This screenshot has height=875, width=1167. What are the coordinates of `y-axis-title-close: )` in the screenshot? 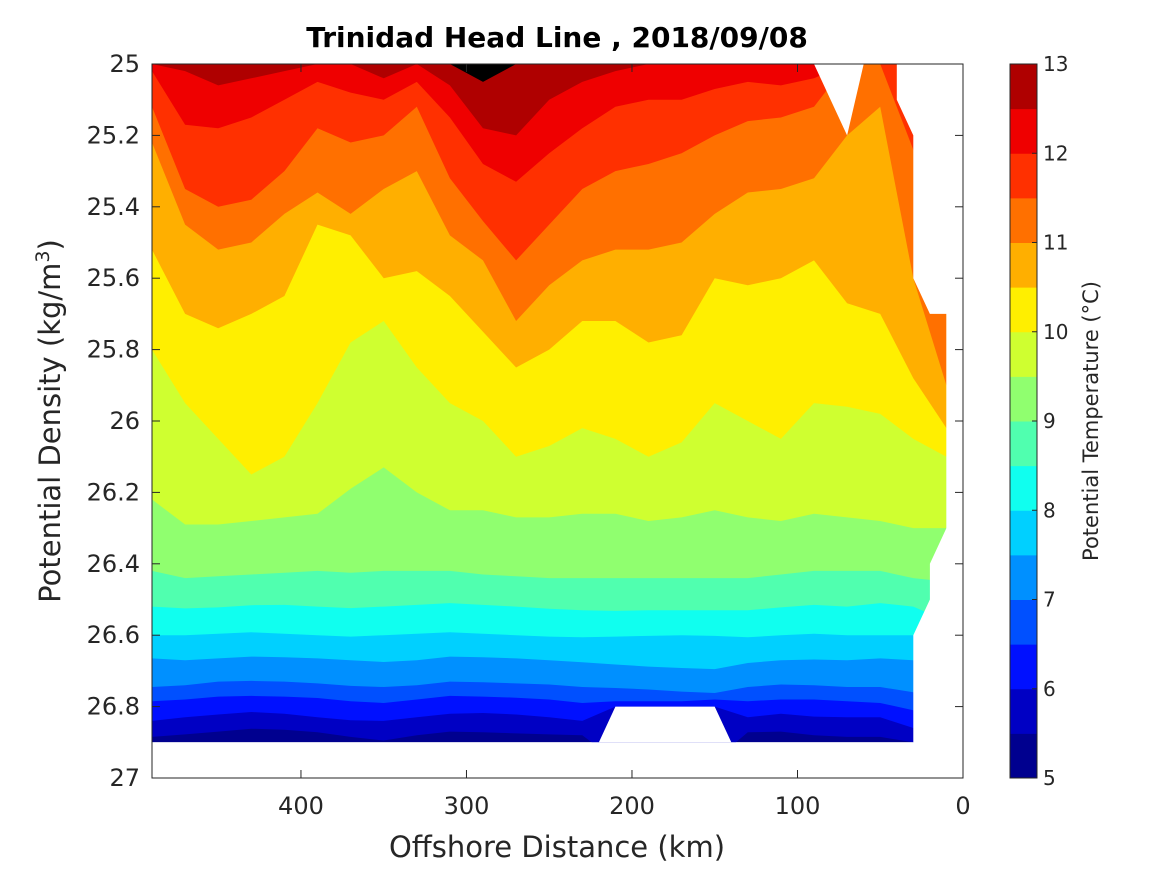 It's located at (50, 244).